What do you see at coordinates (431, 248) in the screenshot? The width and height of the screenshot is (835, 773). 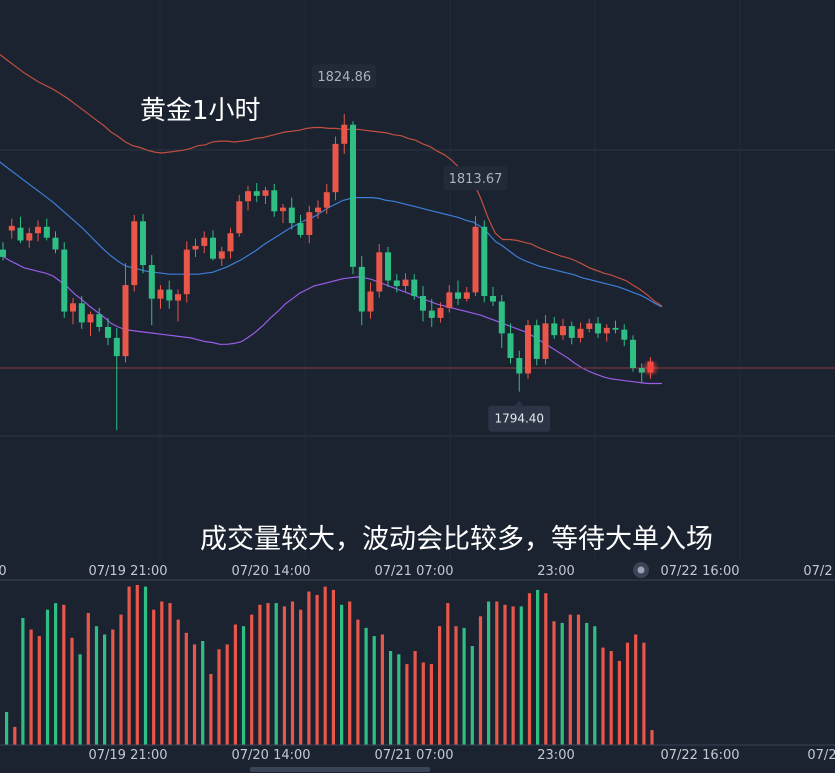 I see `price-labels: 1824.86 1813.67 1794.40` at bounding box center [431, 248].